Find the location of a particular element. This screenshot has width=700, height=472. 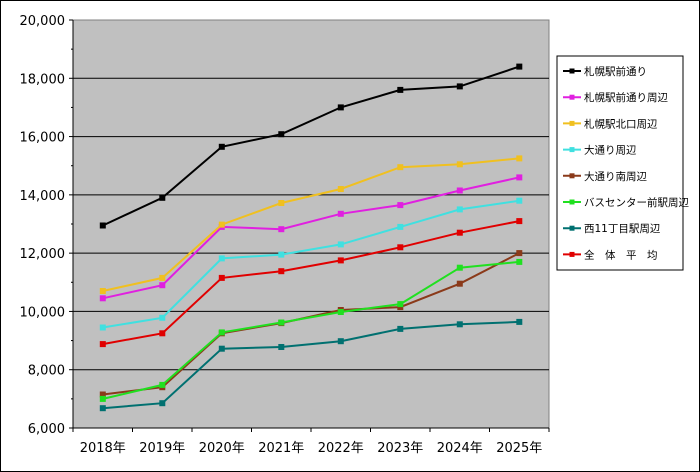

legend-label: 札幌駅北口周辺 is located at coordinates (621, 123).